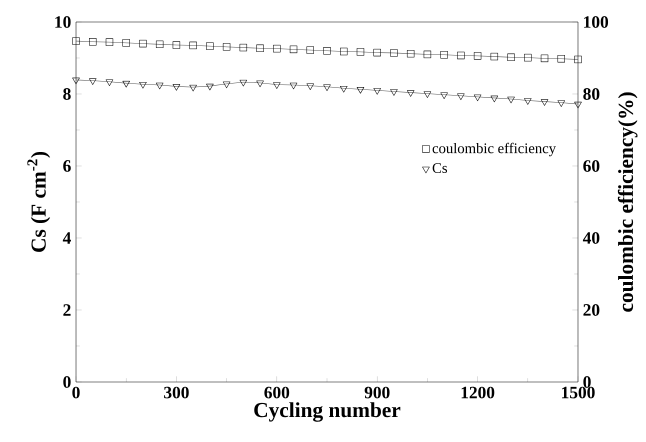 The height and width of the screenshot is (442, 646). Describe the element at coordinates (478, 392) in the screenshot. I see `x-tick-label: 1200` at that location.